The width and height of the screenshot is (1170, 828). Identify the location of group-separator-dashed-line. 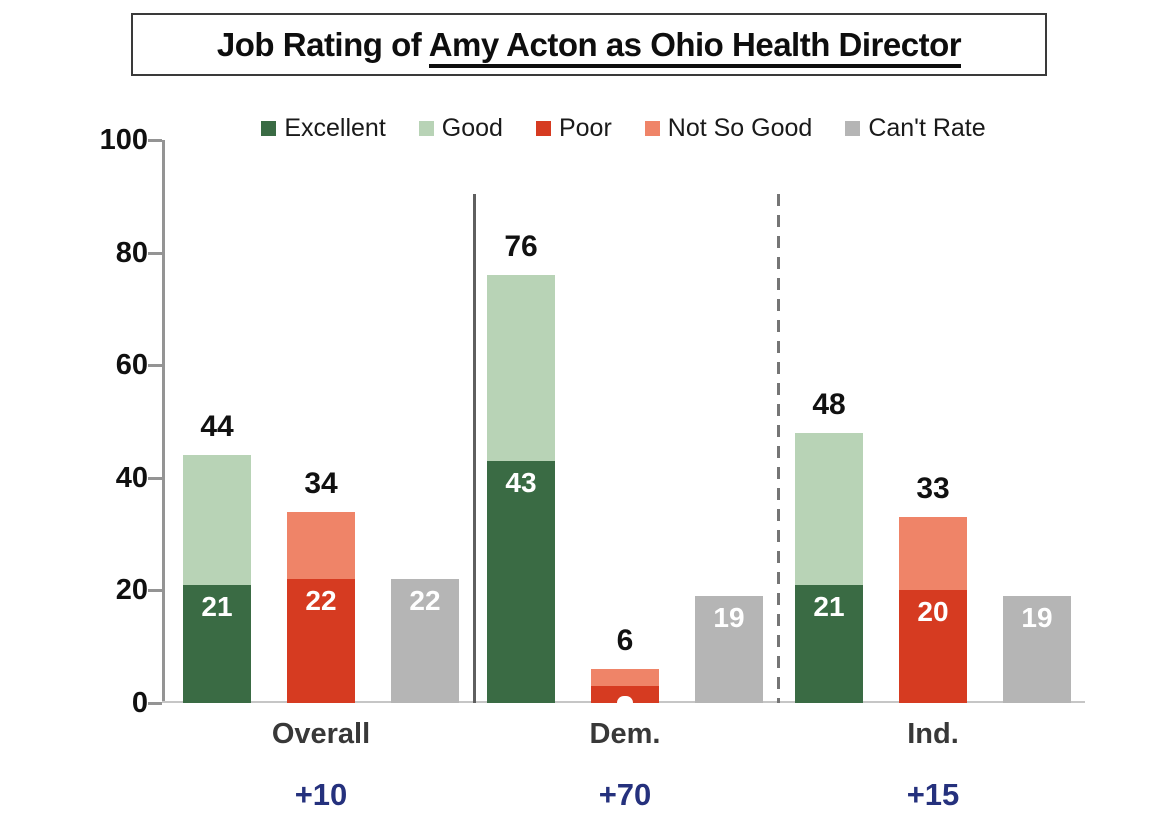
(778, 448).